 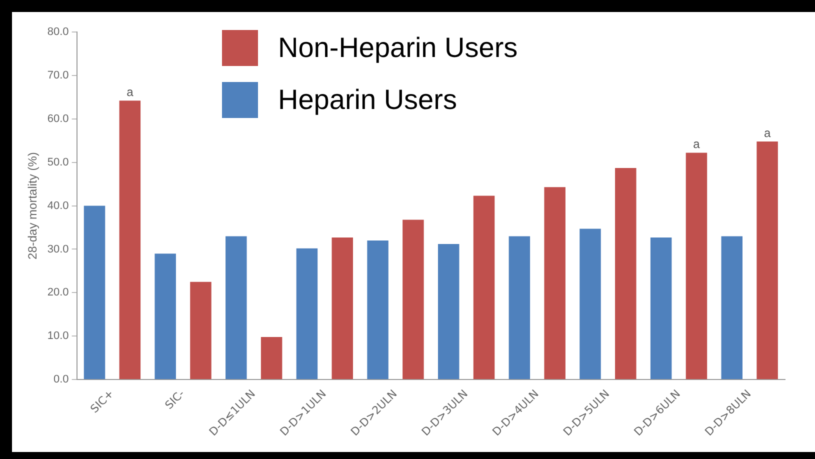 I want to click on y-tick-label: 20.0, so click(x=58, y=292).